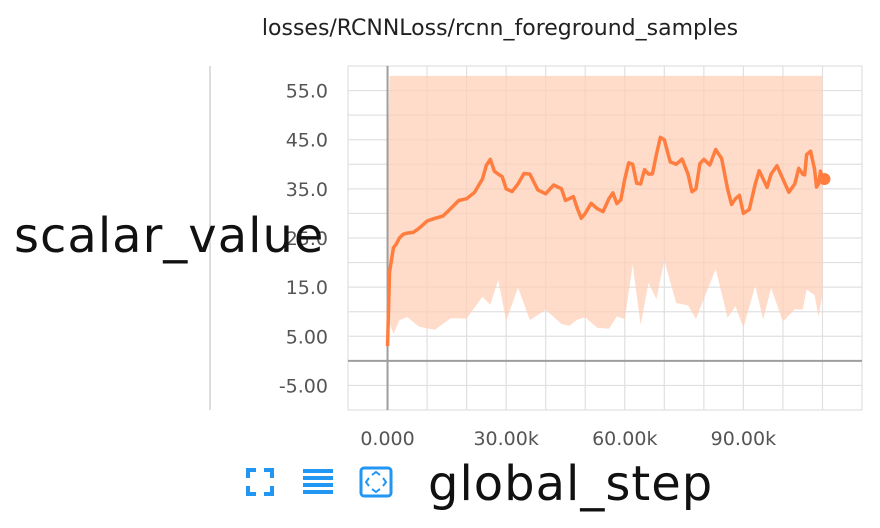  Describe the element at coordinates (500, 28) in the screenshot. I see `chart-title: losses/RCNNLoss/rcnn_foreground_samples` at that location.